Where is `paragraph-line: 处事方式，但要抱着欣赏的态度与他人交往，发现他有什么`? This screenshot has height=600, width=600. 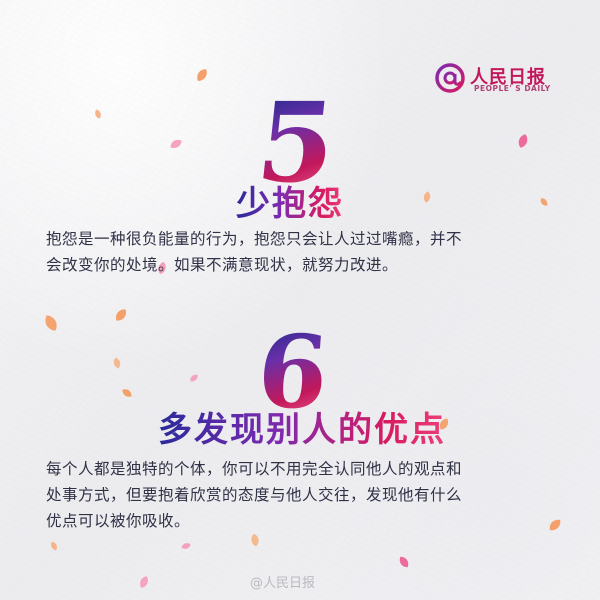 paragraph-line: 处事方式，但要抱着欣赏的态度与他人交往，发现他有什么 is located at coordinates (254, 495).